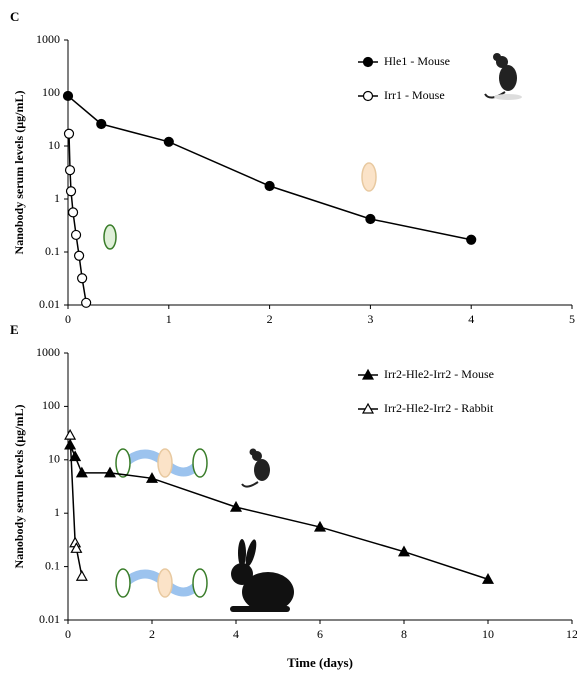 The image size is (577, 678). I want to click on x-tick-label: 3, so click(370, 319).